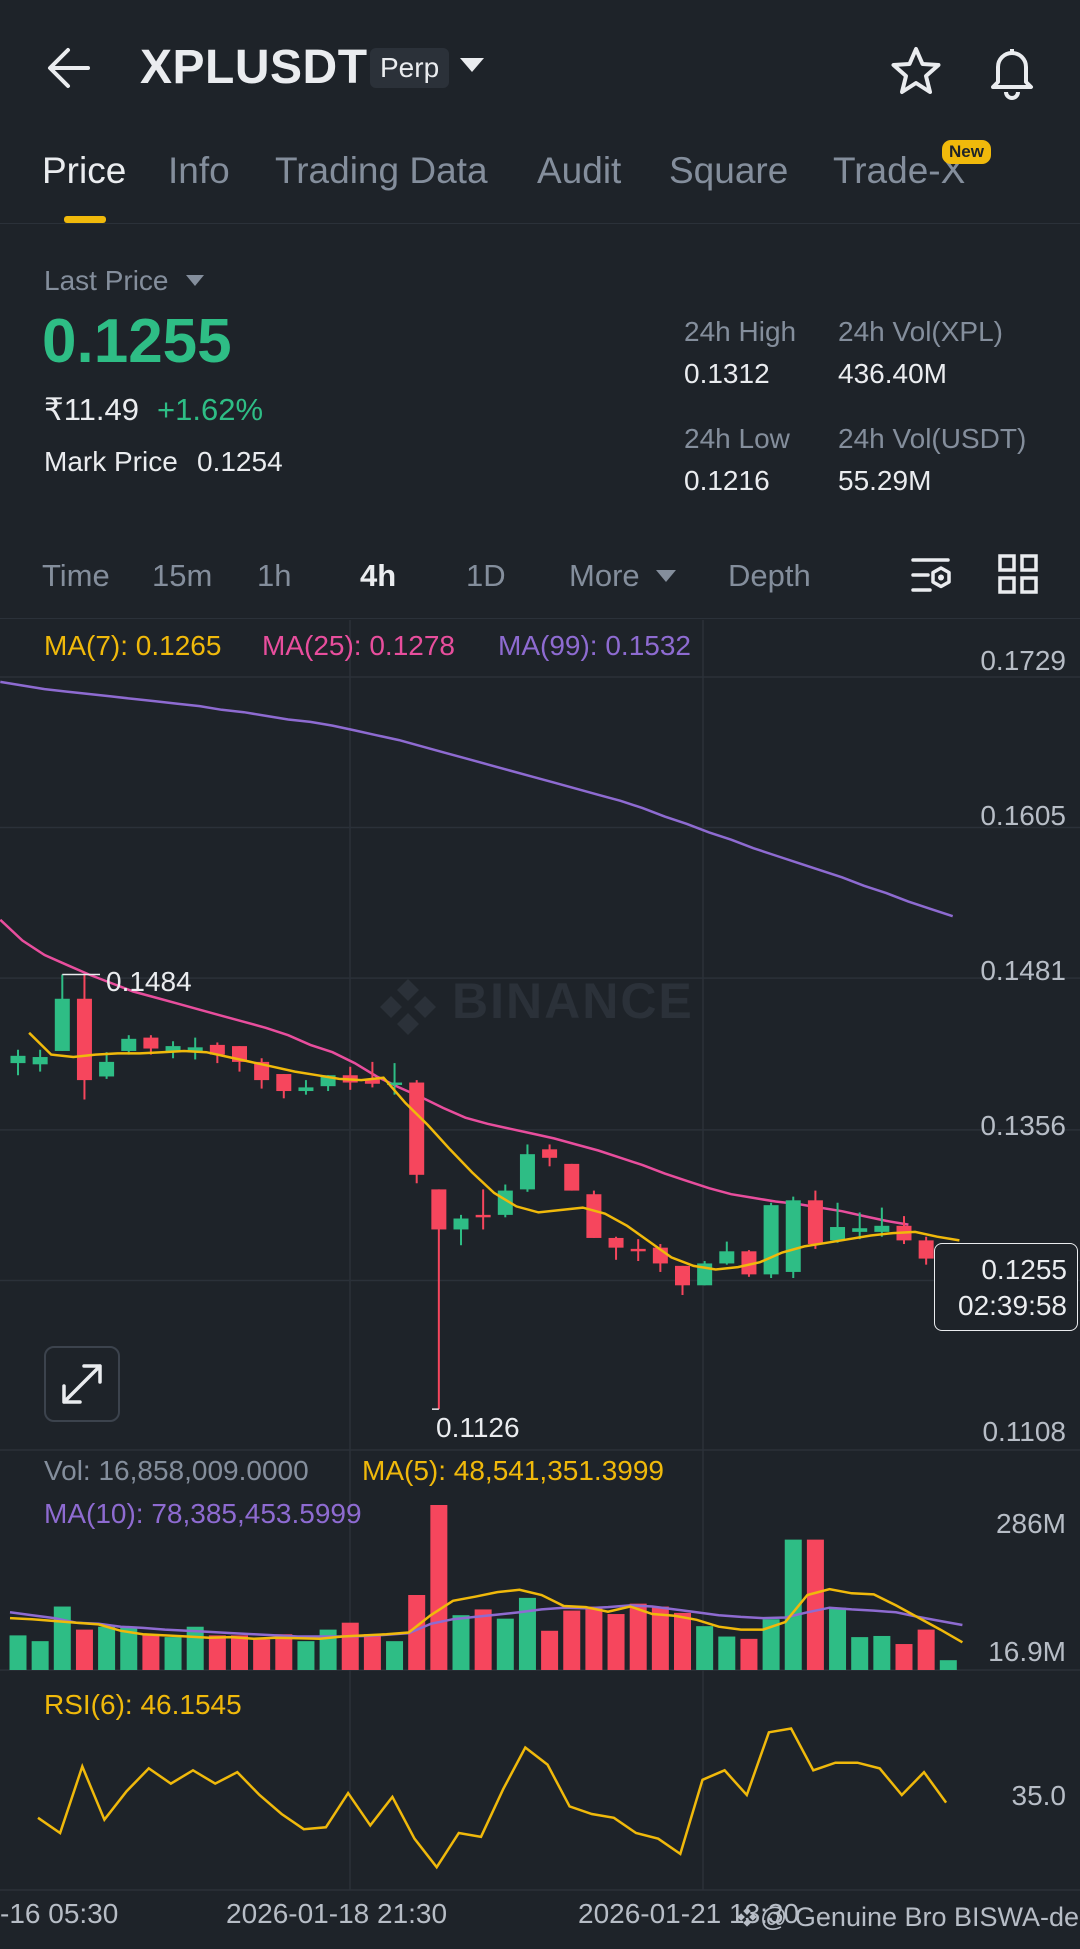 Image resolution: width=1080 pixels, height=1949 pixels. Describe the element at coordinates (892, 373) in the screenshot. I see `vol-base-value: 436.40M` at that location.